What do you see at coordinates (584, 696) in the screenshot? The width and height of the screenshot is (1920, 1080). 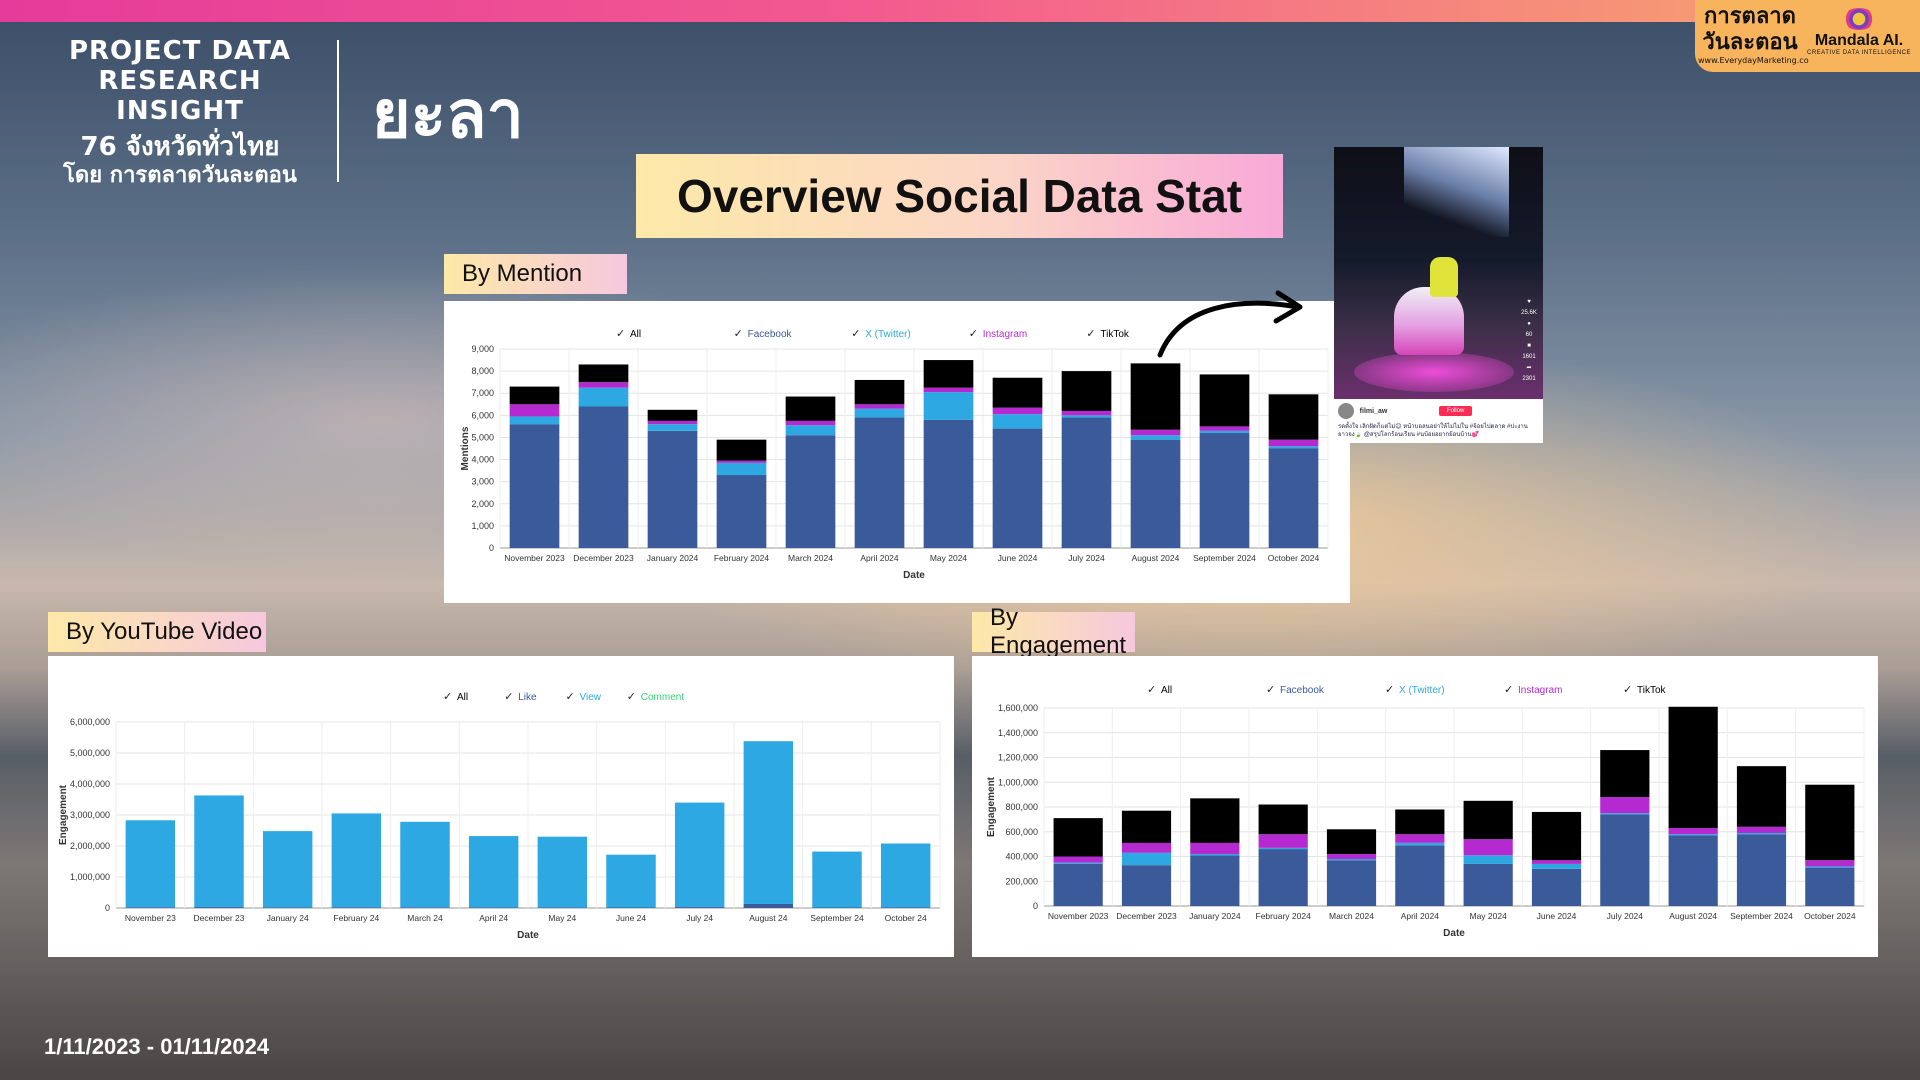 I see `legend-item-view: ✓ View` at bounding box center [584, 696].